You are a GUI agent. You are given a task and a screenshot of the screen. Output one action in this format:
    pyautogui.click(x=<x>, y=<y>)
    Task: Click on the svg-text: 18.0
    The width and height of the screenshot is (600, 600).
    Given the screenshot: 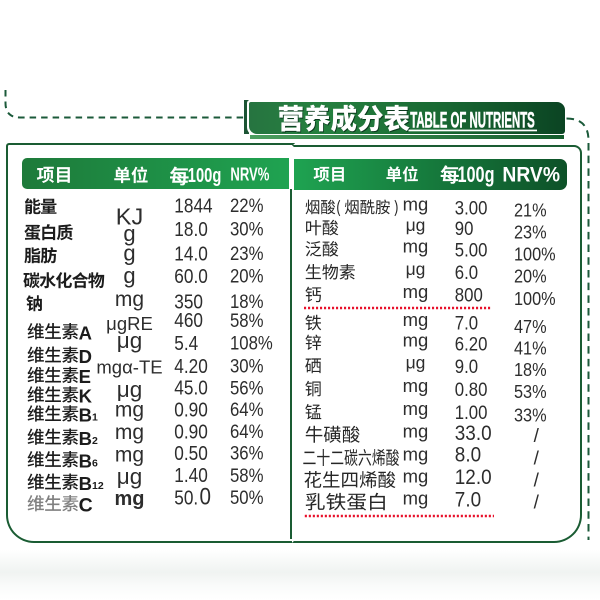 What is the action you would take?
    pyautogui.click(x=191, y=229)
    